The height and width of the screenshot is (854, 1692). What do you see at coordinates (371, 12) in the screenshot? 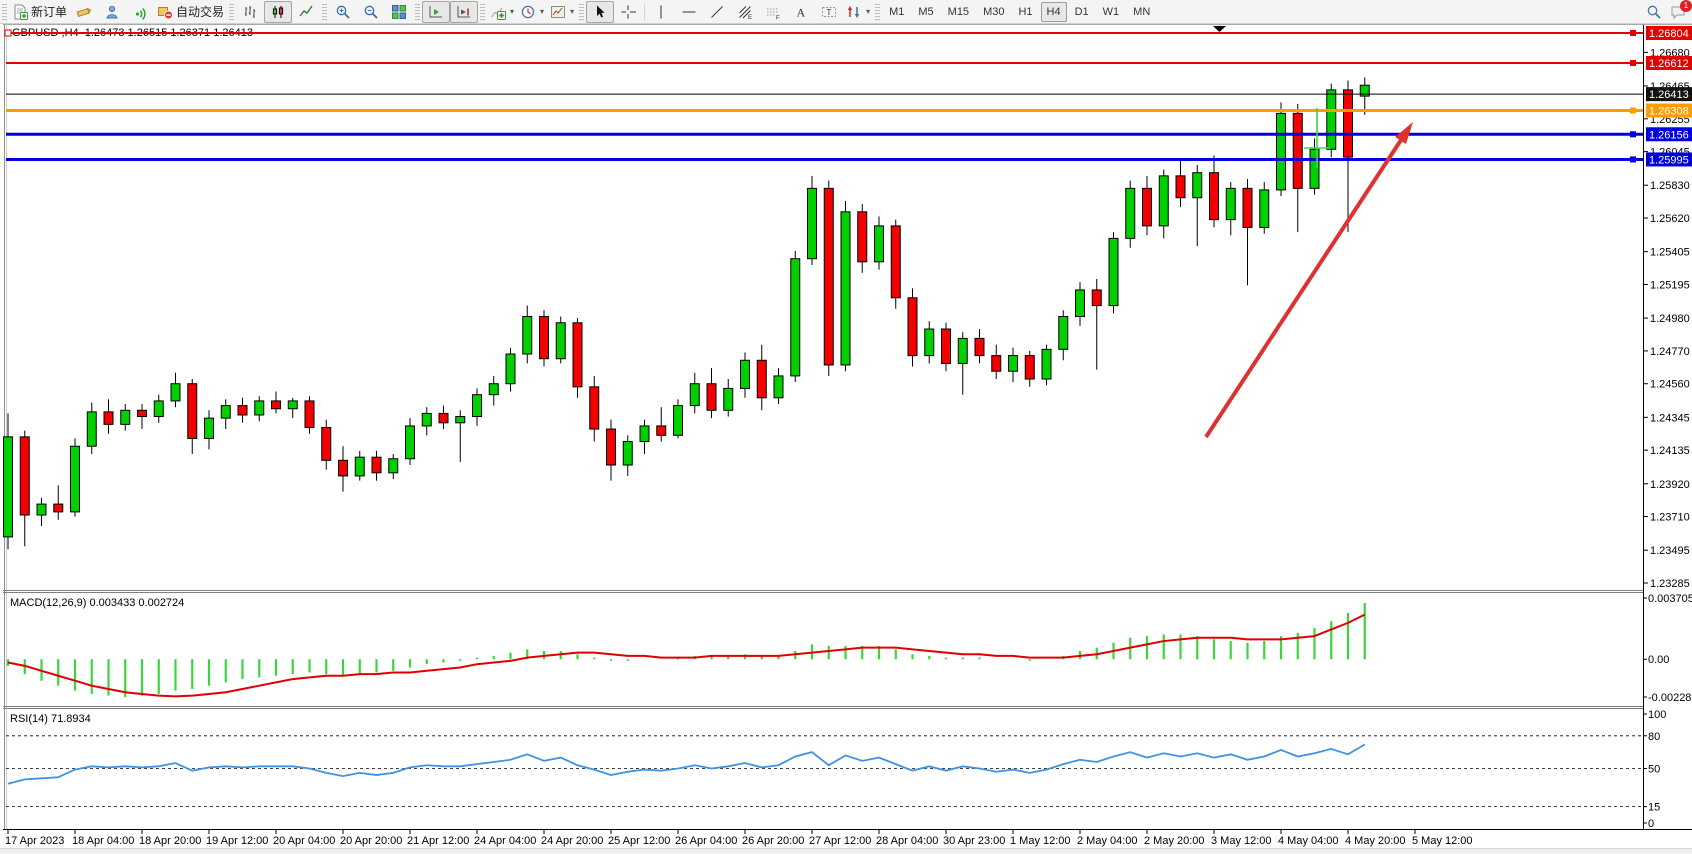
I see `zoom-out-button` at bounding box center [371, 12].